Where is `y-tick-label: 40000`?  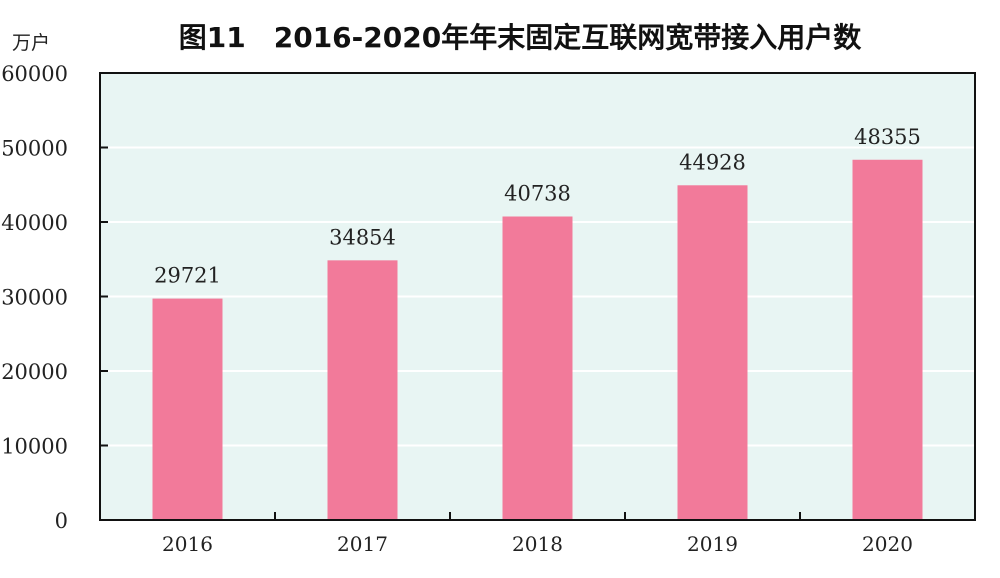 y-tick-label: 40000 is located at coordinates (34, 223).